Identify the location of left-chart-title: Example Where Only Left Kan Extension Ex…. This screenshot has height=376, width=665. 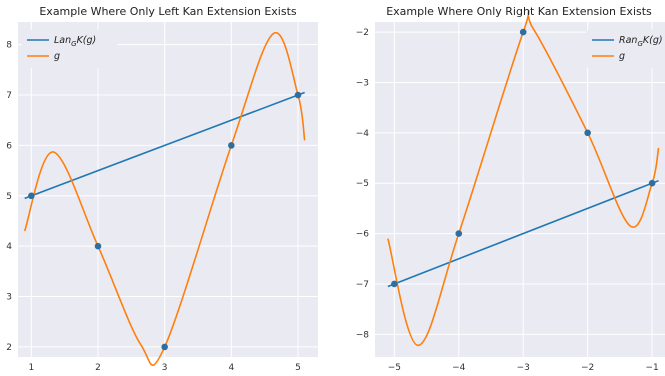
(168, 11).